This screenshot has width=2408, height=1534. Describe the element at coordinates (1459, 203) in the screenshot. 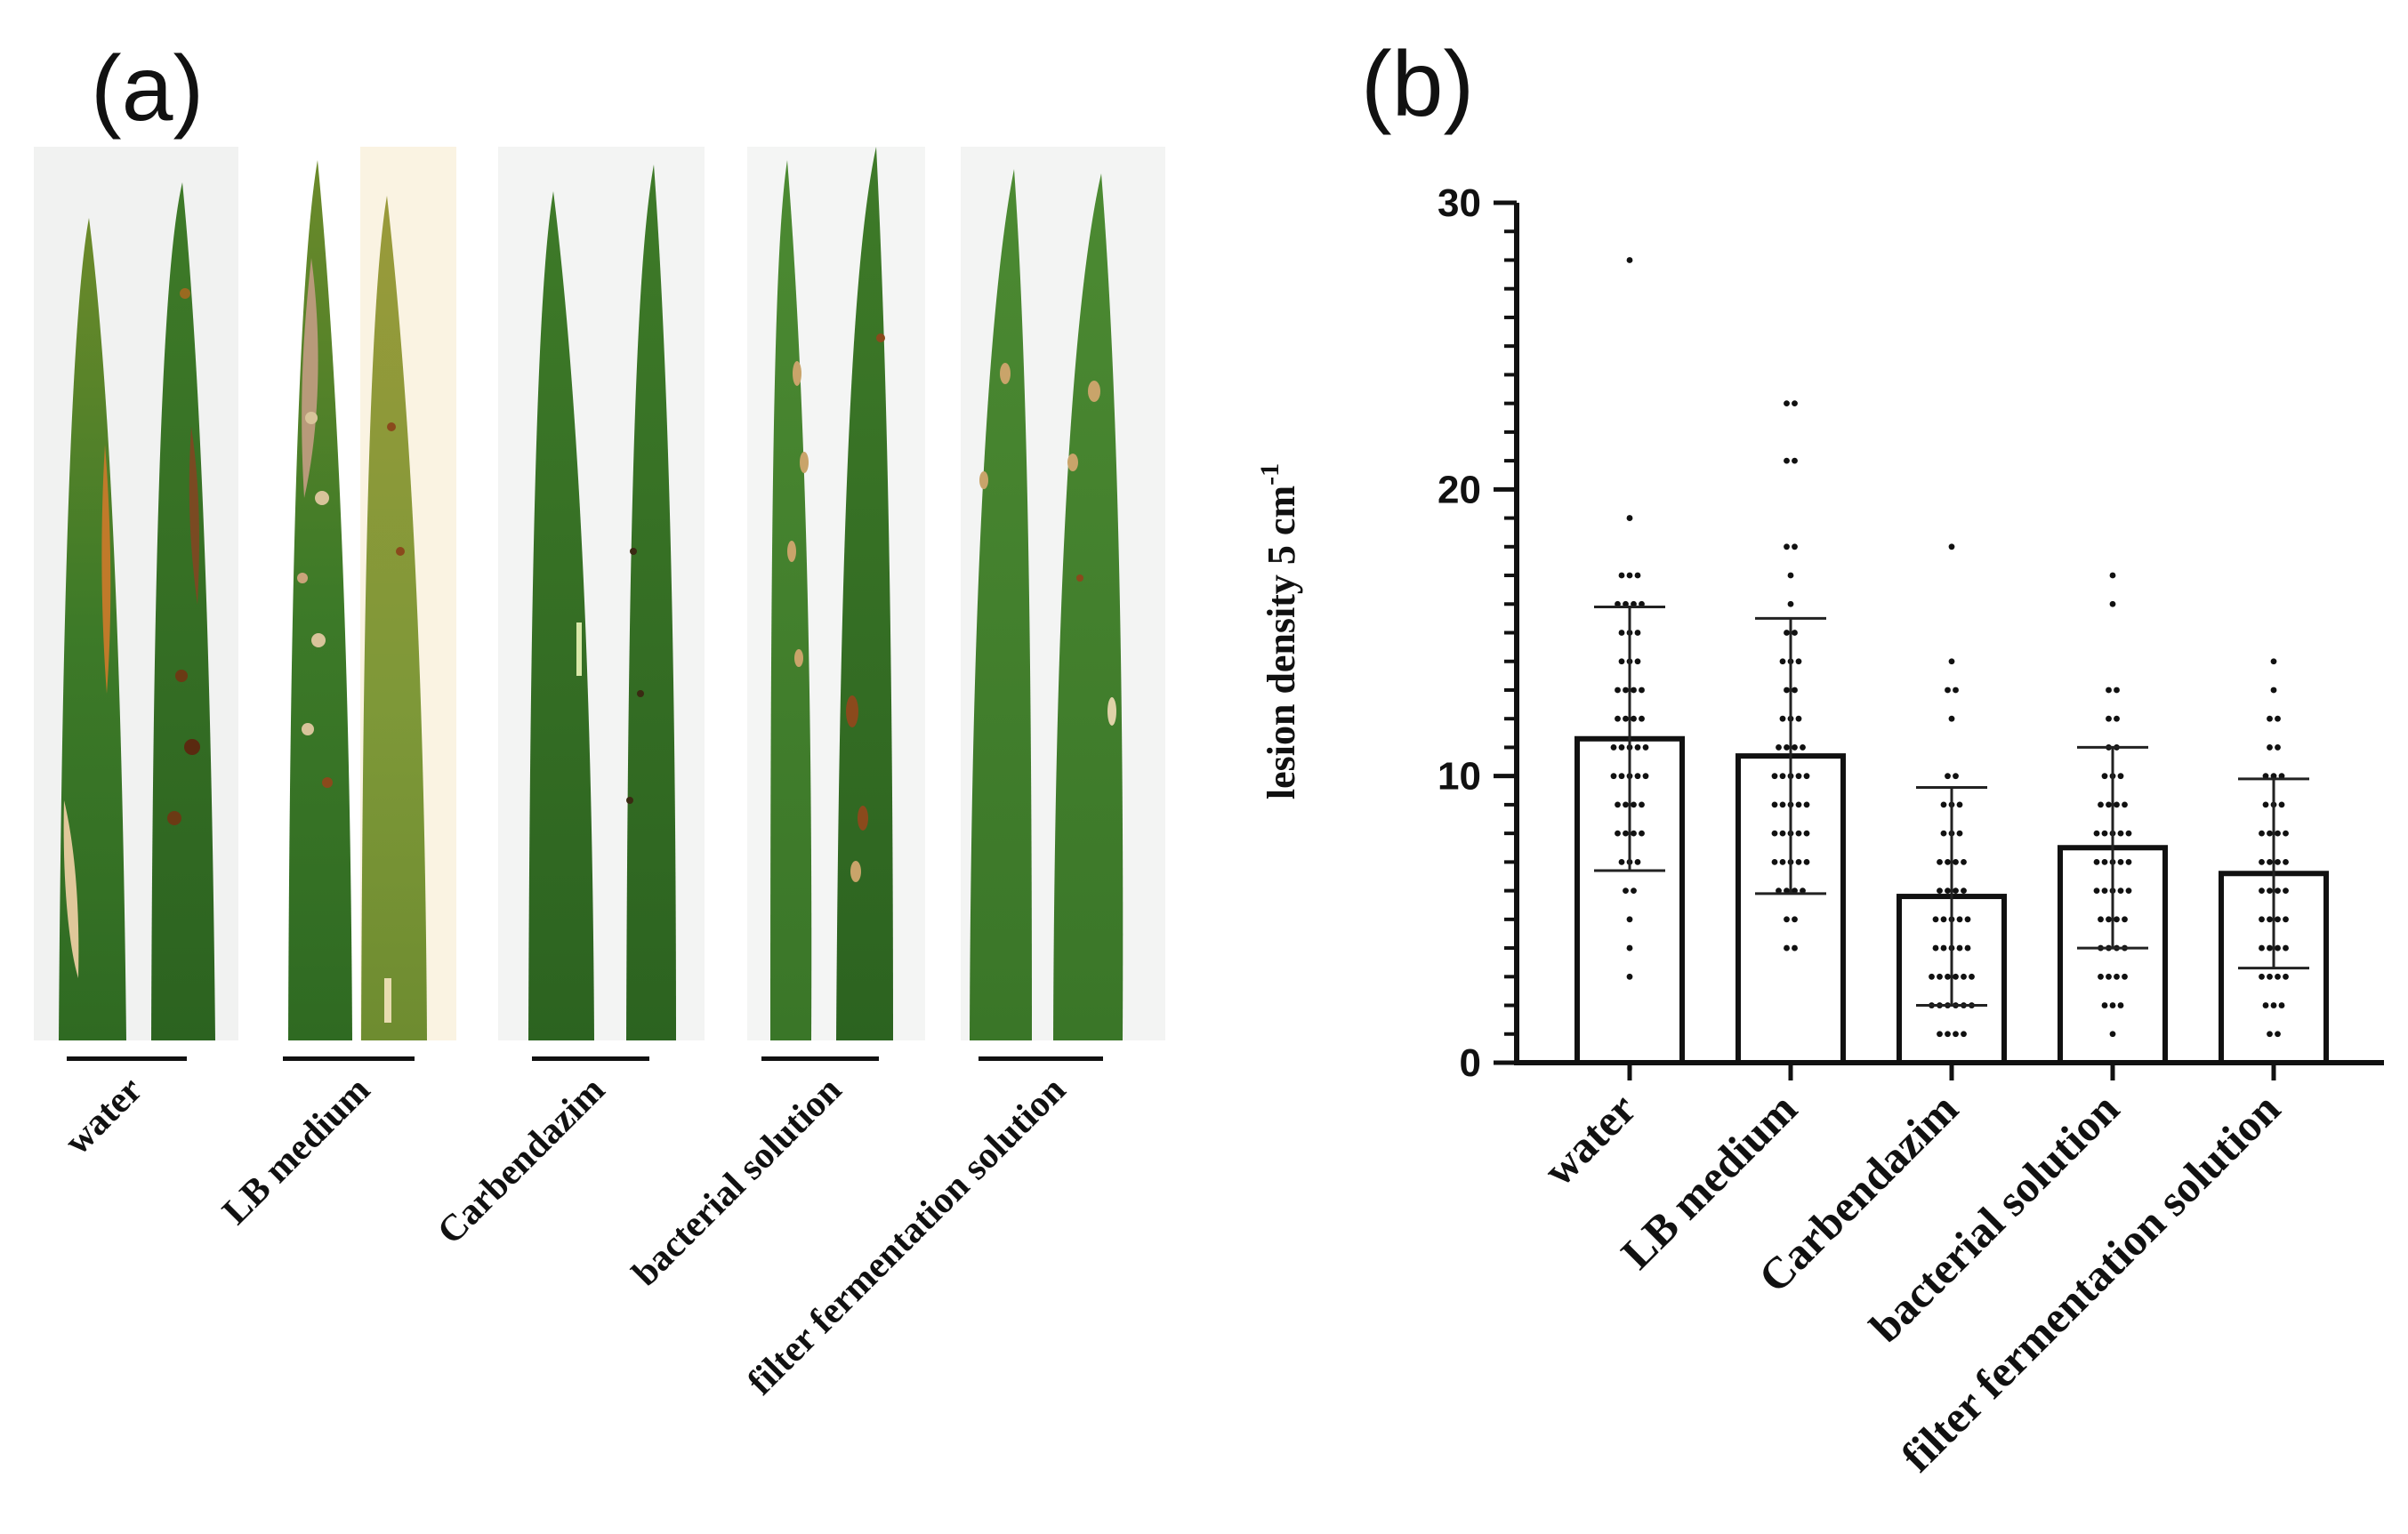

I see `y-tick-label: 30` at that location.